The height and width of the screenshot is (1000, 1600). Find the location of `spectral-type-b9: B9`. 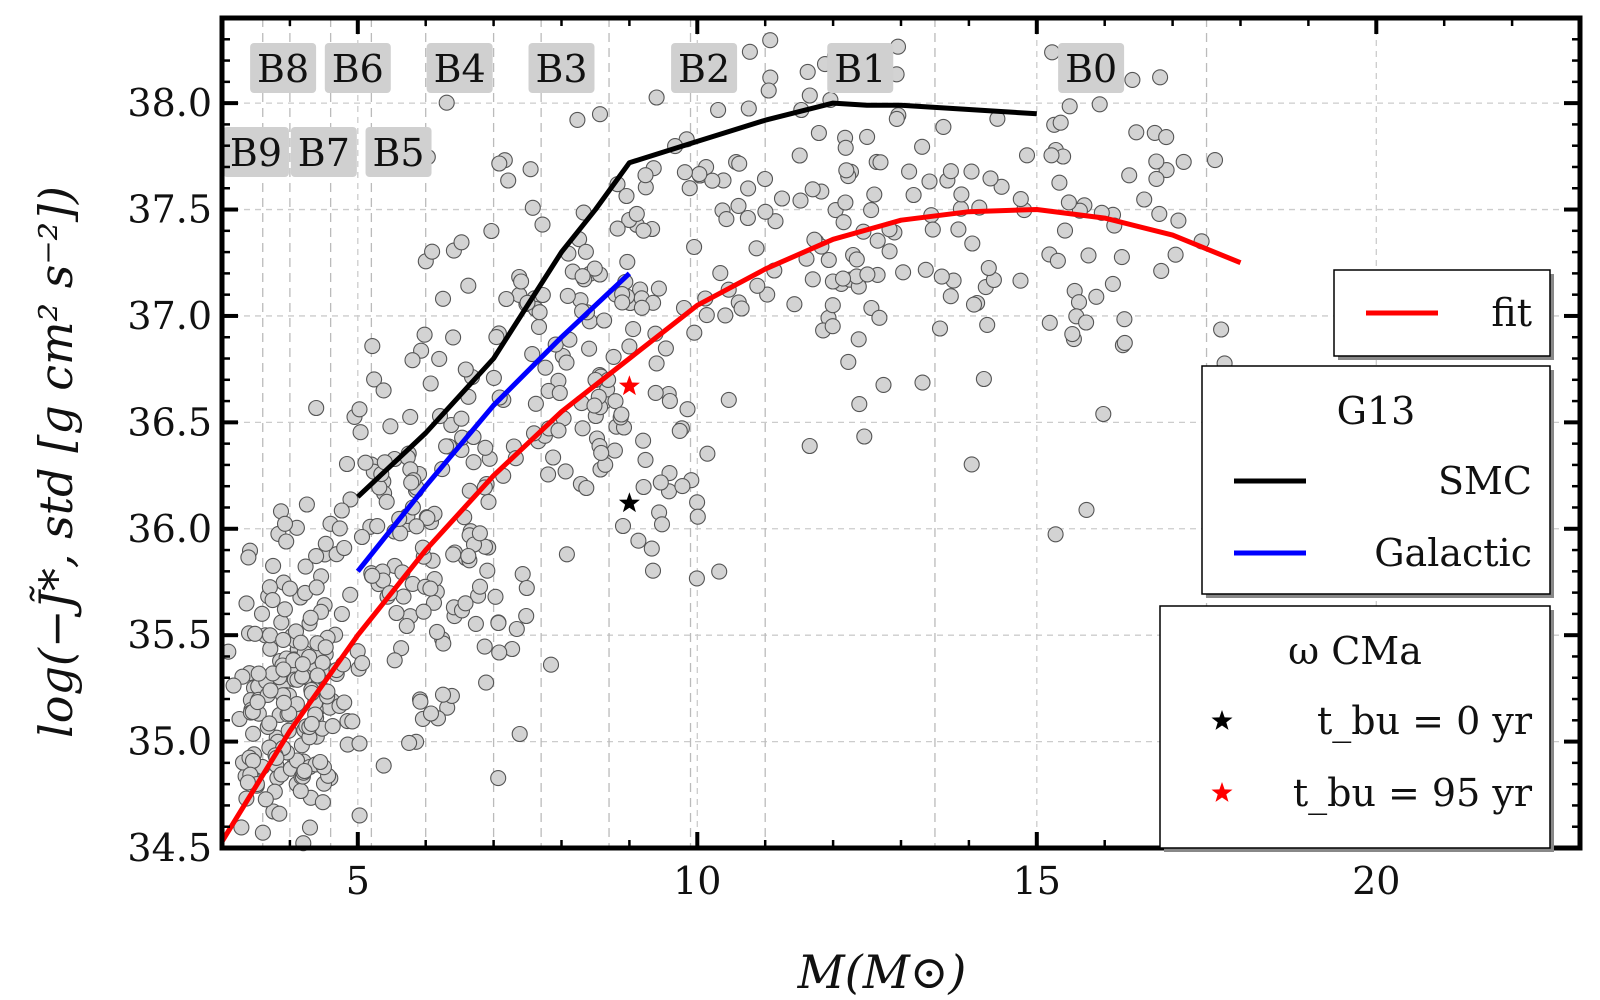

spectral-type-b9: B9 is located at coordinates (255, 152).